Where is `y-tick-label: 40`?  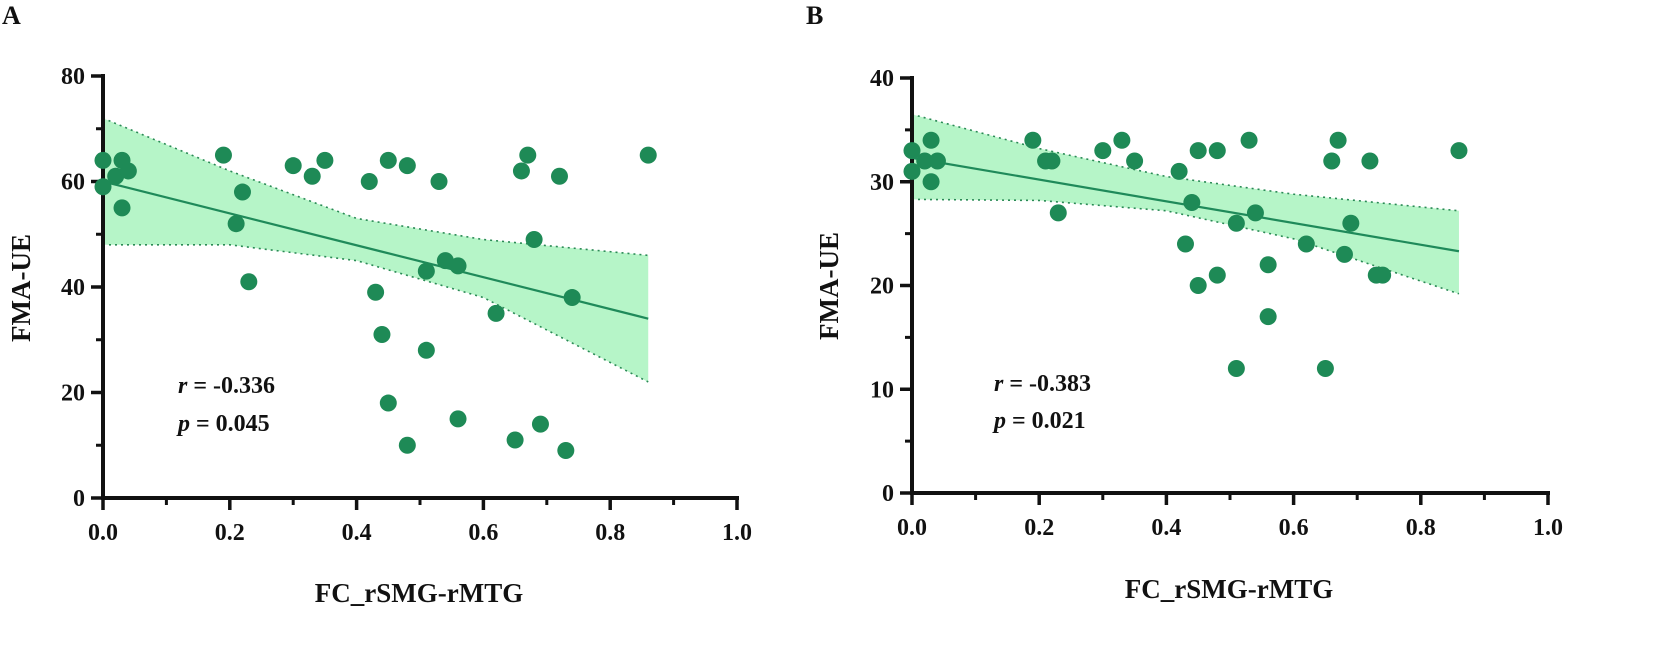
y-tick-label: 40 is located at coordinates (73, 288).